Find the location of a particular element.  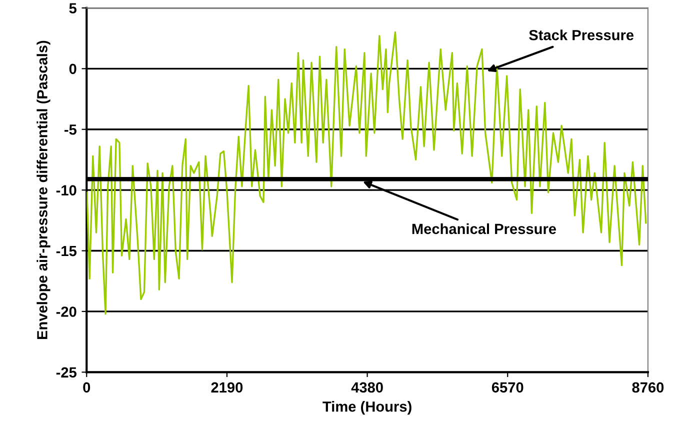

y-tick-label: -15 is located at coordinates (66, 251).